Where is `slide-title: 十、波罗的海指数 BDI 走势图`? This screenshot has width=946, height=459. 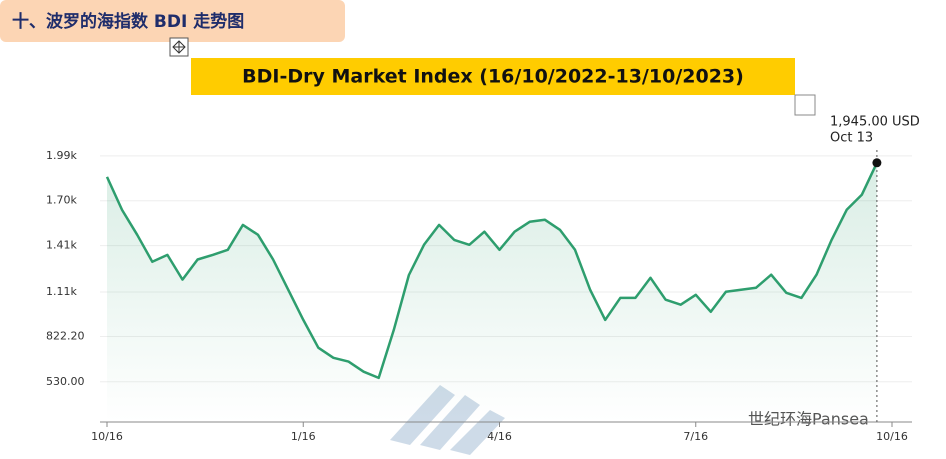
slide-title: 十、波罗的海指数 BDI 走势图 is located at coordinates (128, 21).